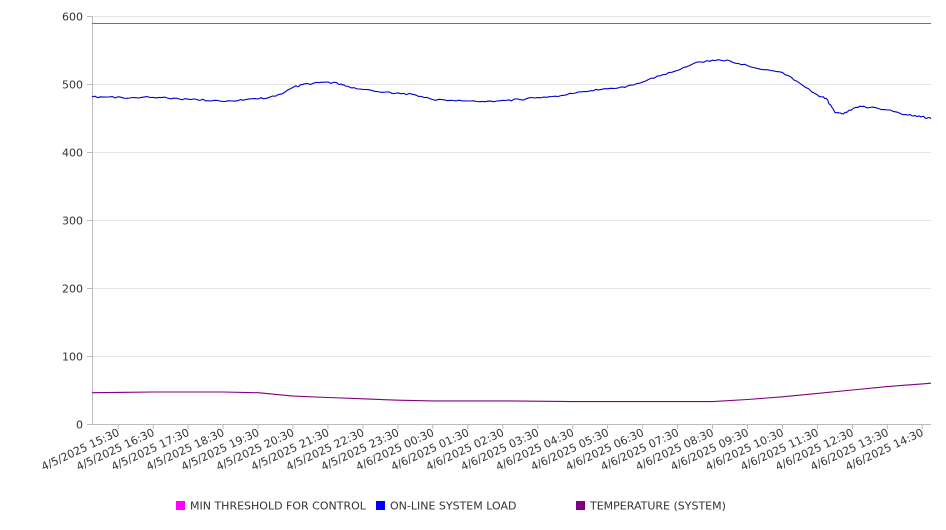 The width and height of the screenshot is (946, 530). I want to click on legend-label: ON-LINE SYSTEM LOAD, so click(453, 506).